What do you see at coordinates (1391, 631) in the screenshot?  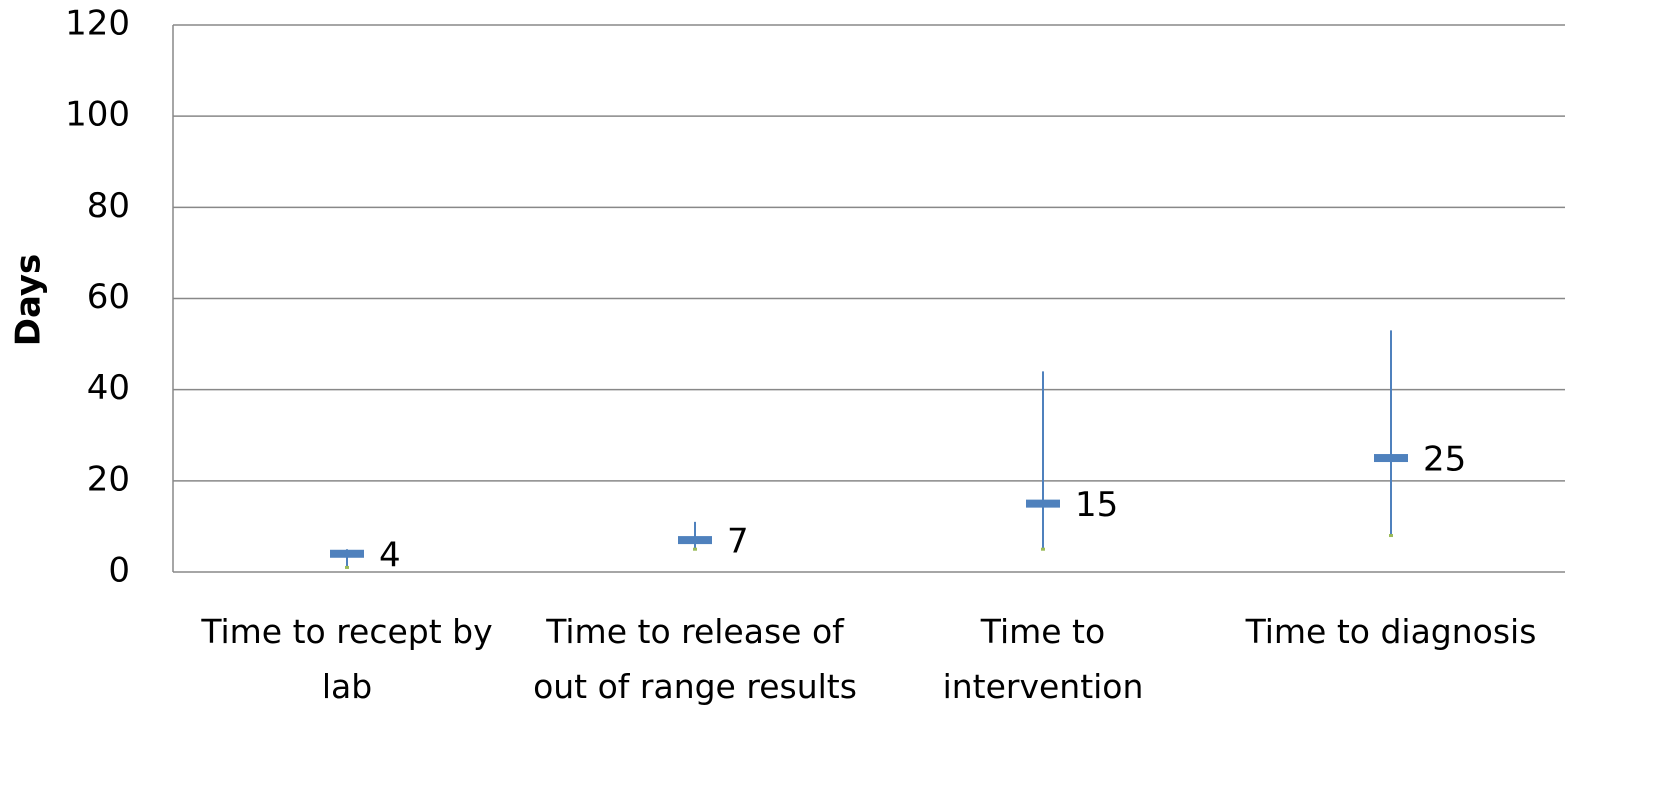 I see `x-tick-label: Time to diagnosis` at bounding box center [1391, 631].